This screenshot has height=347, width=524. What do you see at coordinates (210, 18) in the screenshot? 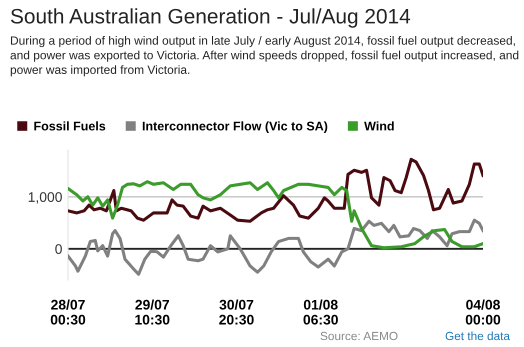
I see `chart-title: South Australian Generation - Jul/Aug 2014` at bounding box center [210, 18].